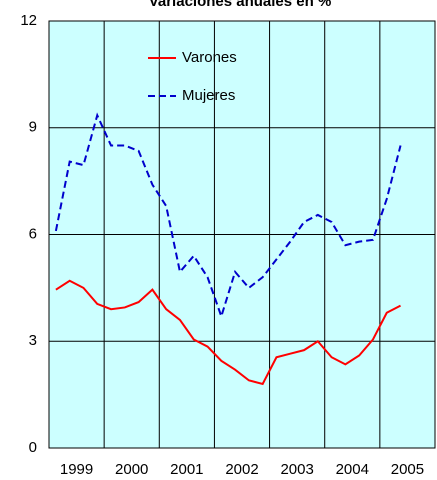 This screenshot has height=480, width=437. What do you see at coordinates (33, 340) in the screenshot?
I see `y-tick-label: 3` at bounding box center [33, 340].